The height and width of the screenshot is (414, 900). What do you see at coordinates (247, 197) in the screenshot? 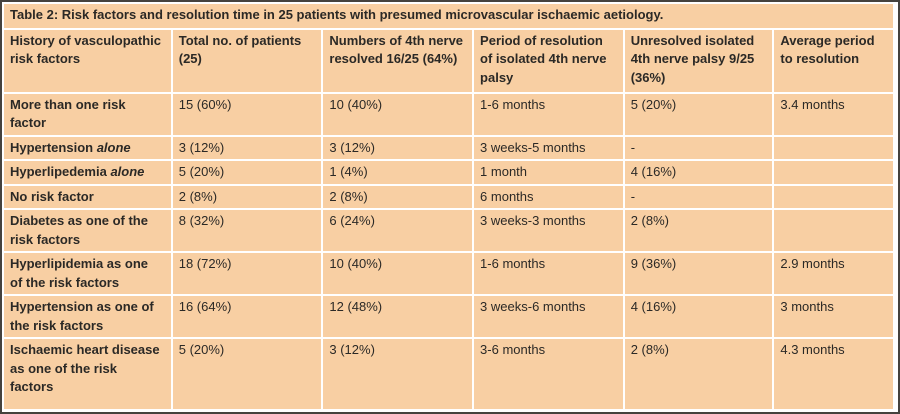
I see `cell-total-patients: 2 (8%)` at bounding box center [247, 197].